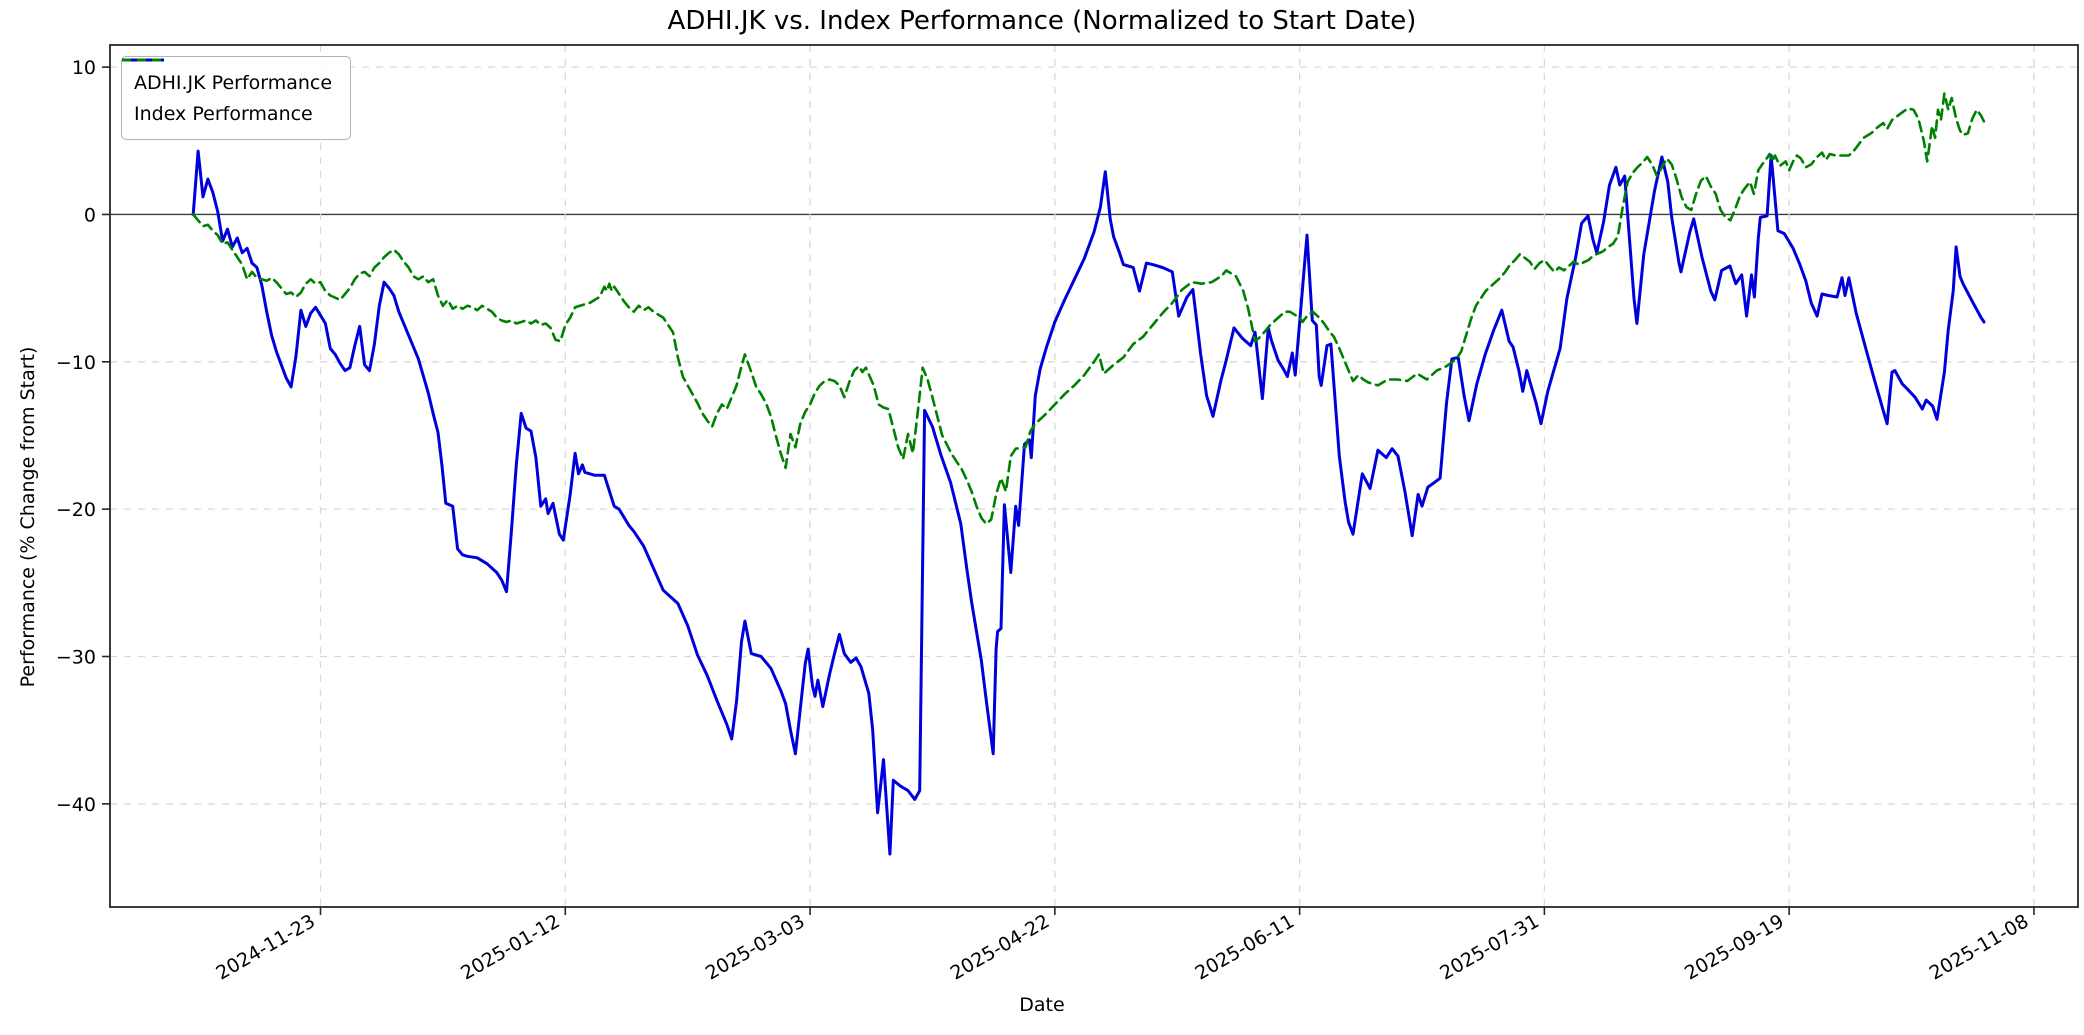  What do you see at coordinates (755, 947) in the screenshot?
I see `x-tick-label: 2025-03-03` at bounding box center [755, 947].